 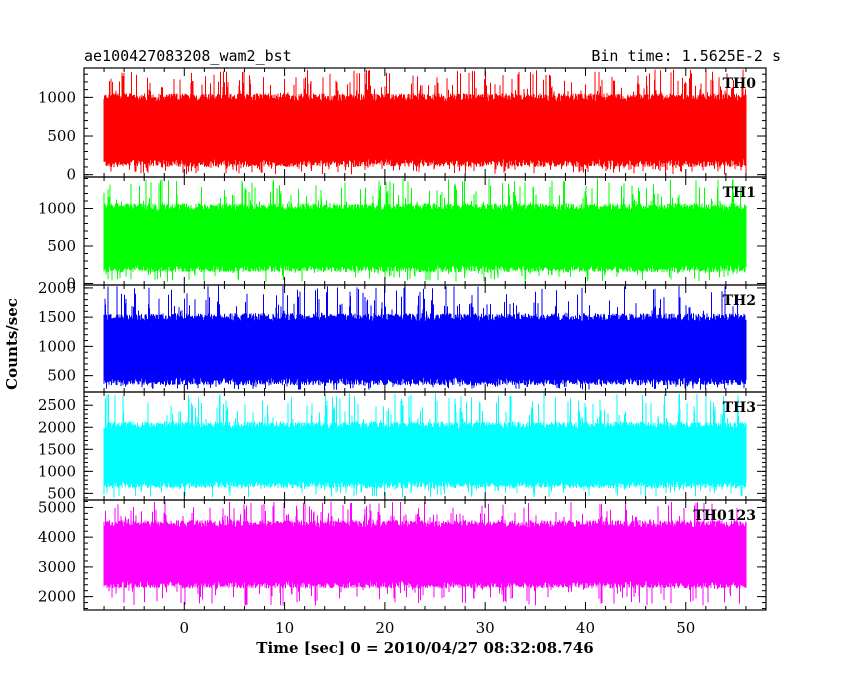 I want to click on y-tick-label: 5000, so click(x=57, y=507).